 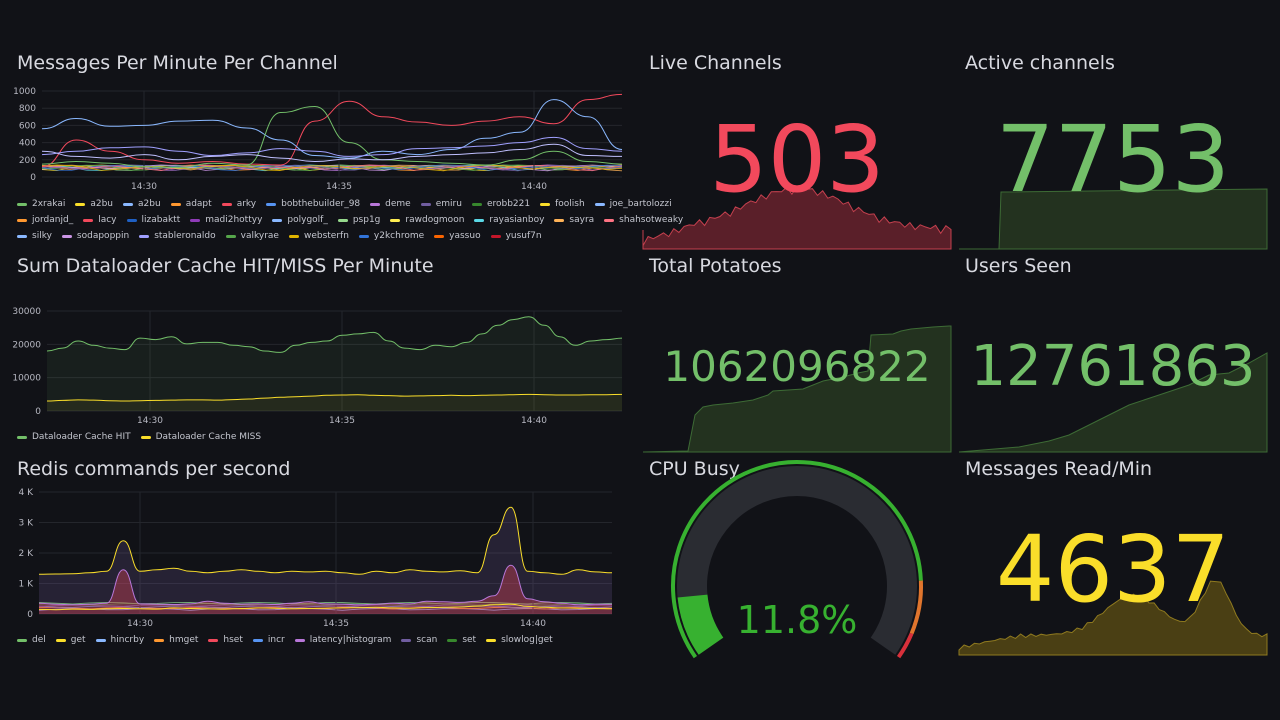 I want to click on legend-label: psp1g, so click(x=366, y=220).